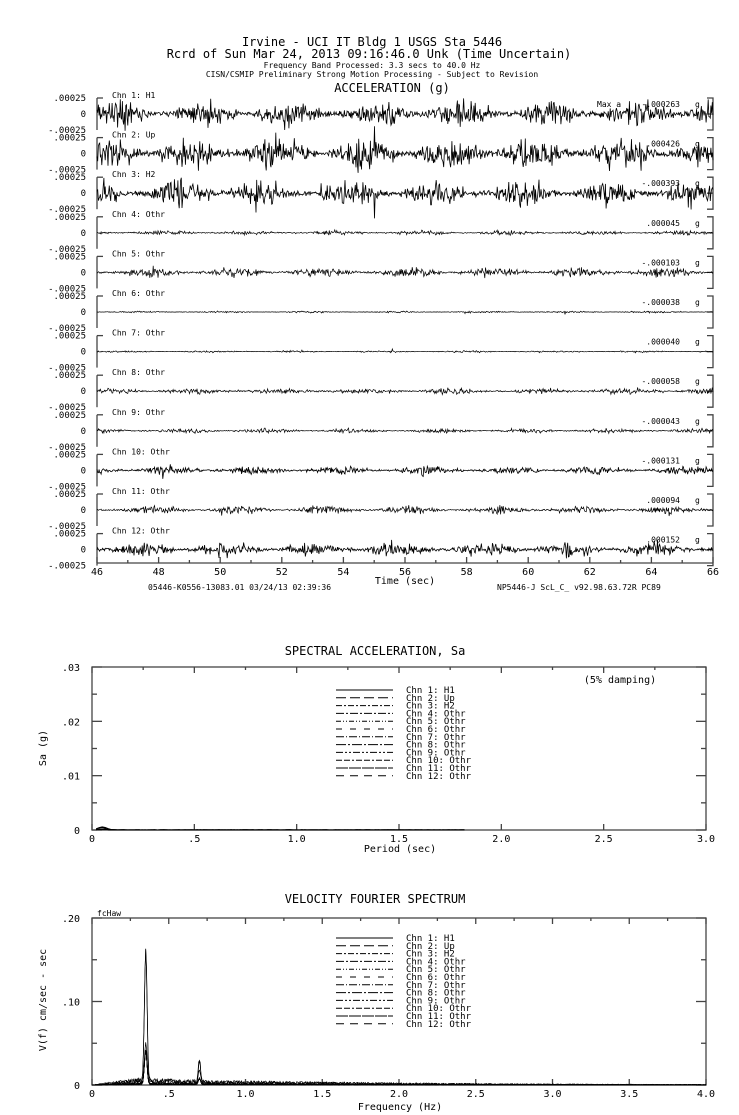 Image resolution: width=739 pixels, height=1115 pixels. Describe the element at coordinates (609, 104) in the screenshot. I see `max-prefix: Max a` at that location.